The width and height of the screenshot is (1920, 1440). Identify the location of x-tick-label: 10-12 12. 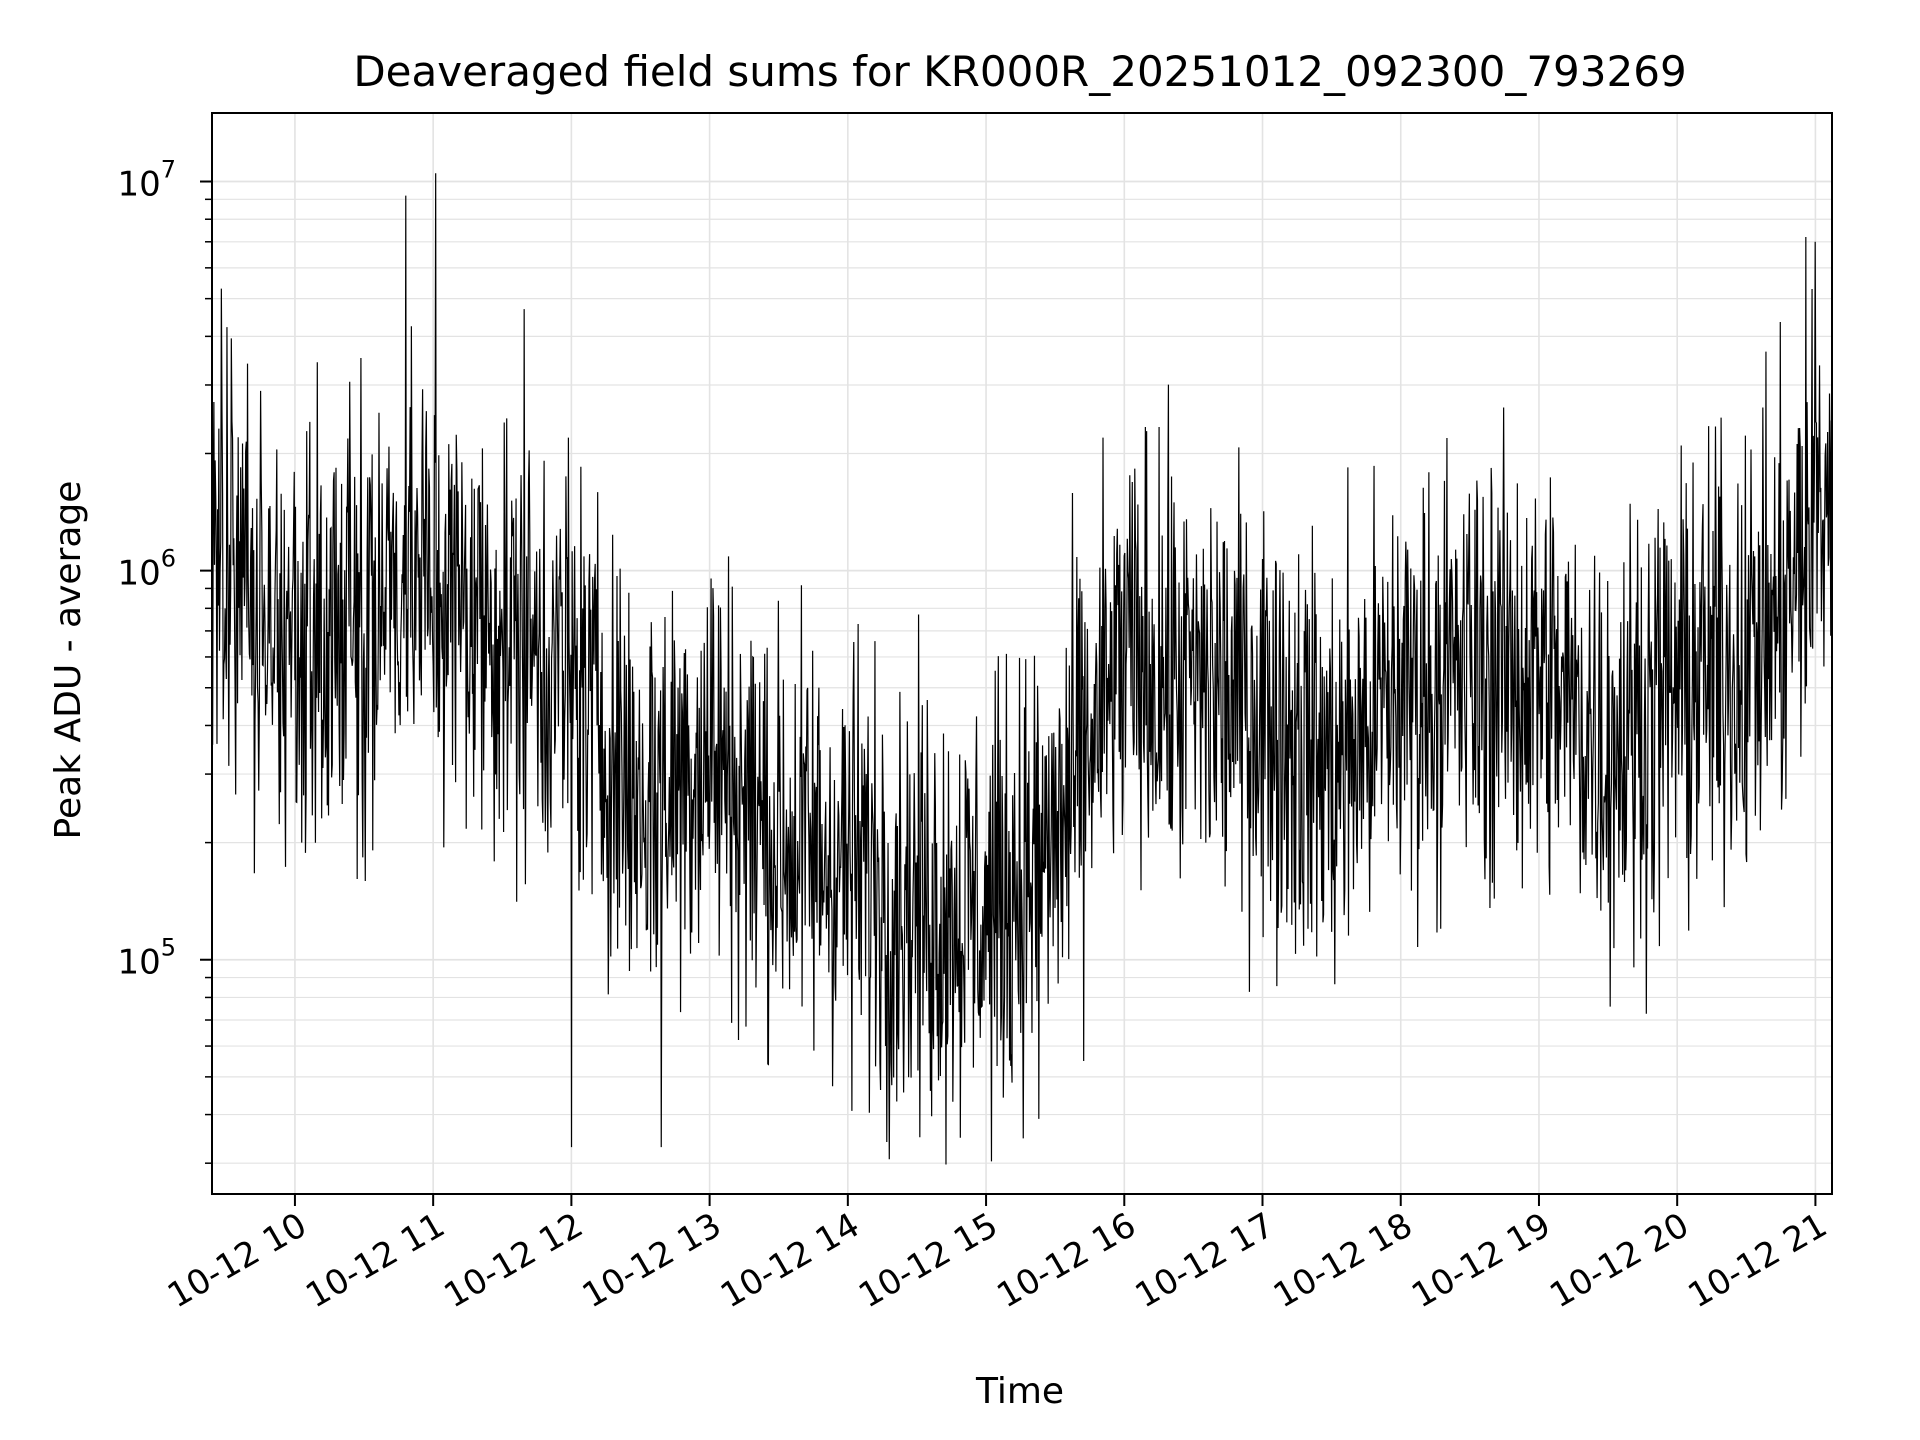
(513, 1260).